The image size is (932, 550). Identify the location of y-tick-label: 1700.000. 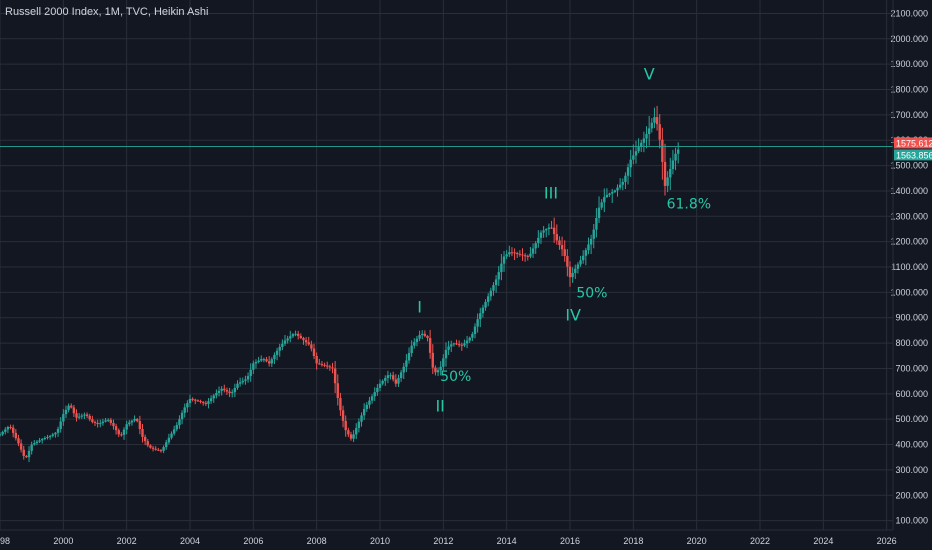
(909, 115).